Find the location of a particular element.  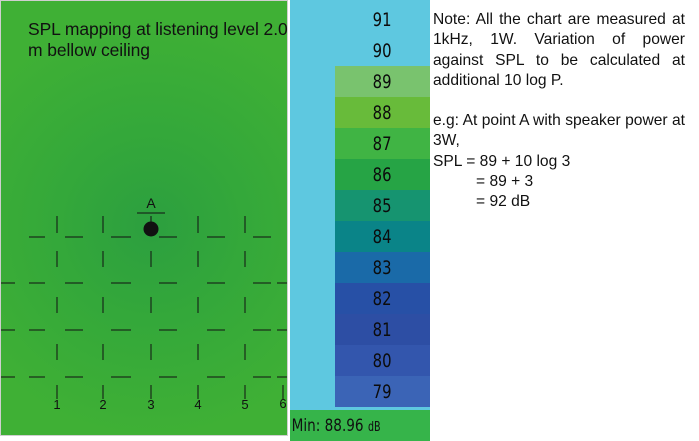

scale-level-91: 91 is located at coordinates (382, 19).